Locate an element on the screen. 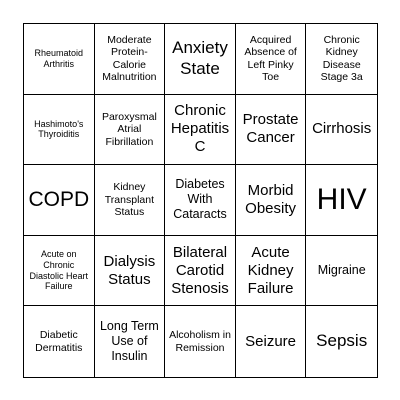  bingo-cell-r3-c5: HIV is located at coordinates (341, 200).